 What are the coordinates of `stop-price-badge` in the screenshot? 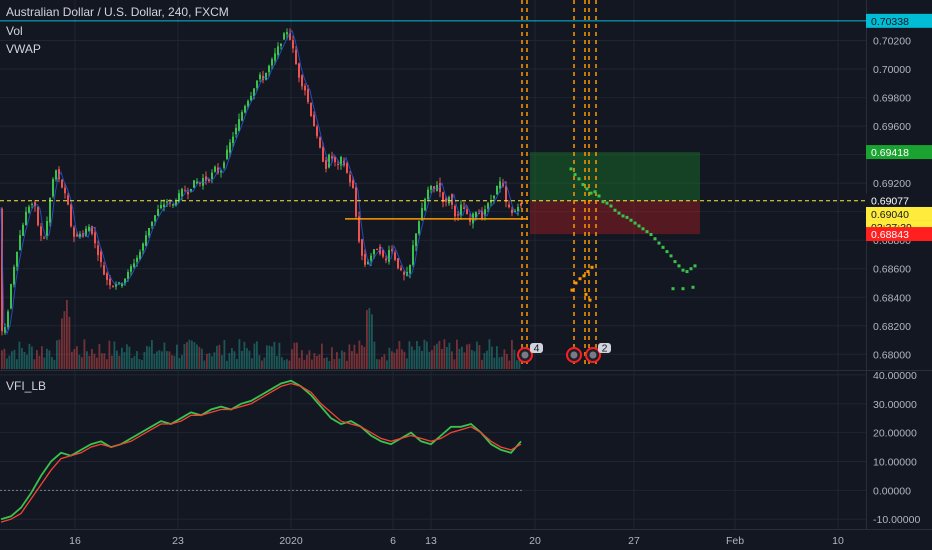 It's located at (899, 234).